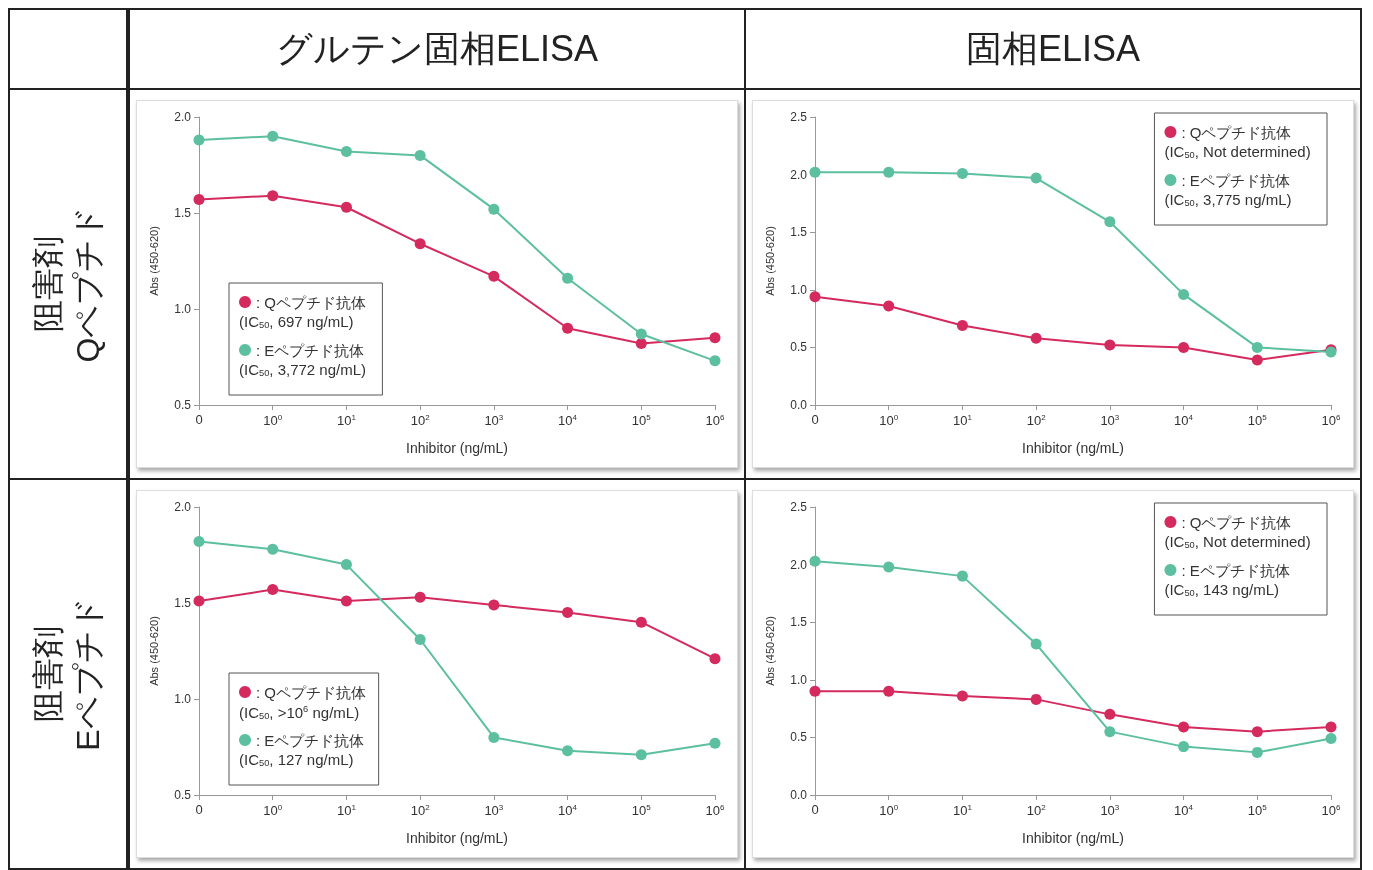  I want to click on annotation: (IC50, 127 ng/mL), so click(296, 759).